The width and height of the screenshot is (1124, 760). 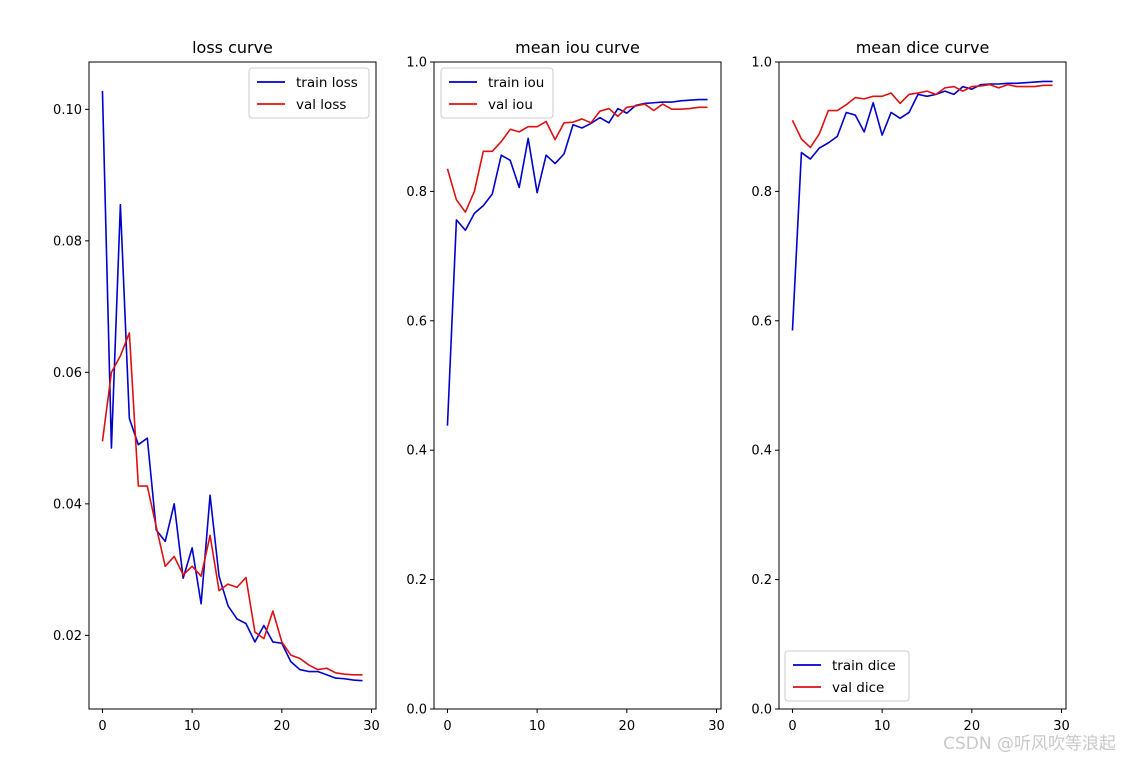 What do you see at coordinates (923, 47) in the screenshot?
I see `chart-title: mean dice curve` at bounding box center [923, 47].